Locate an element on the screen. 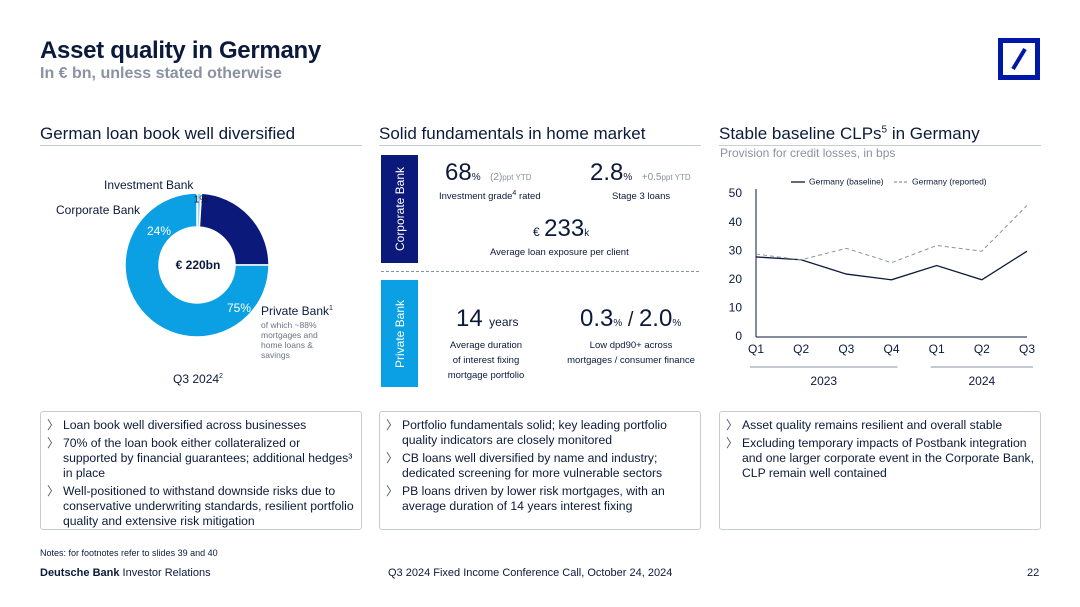 The image size is (1080, 607). year-group-label: 2023 is located at coordinates (823, 381).